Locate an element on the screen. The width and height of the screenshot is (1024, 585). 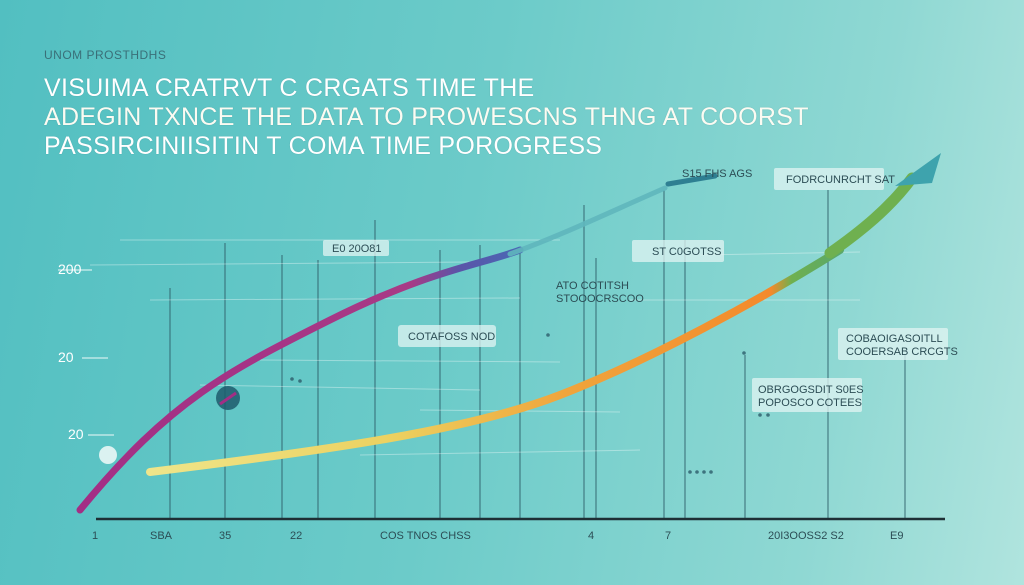
chart-title-line-1: VISUIMA CRATRVT C CRGATS TIME THE is located at coordinates (289, 88).